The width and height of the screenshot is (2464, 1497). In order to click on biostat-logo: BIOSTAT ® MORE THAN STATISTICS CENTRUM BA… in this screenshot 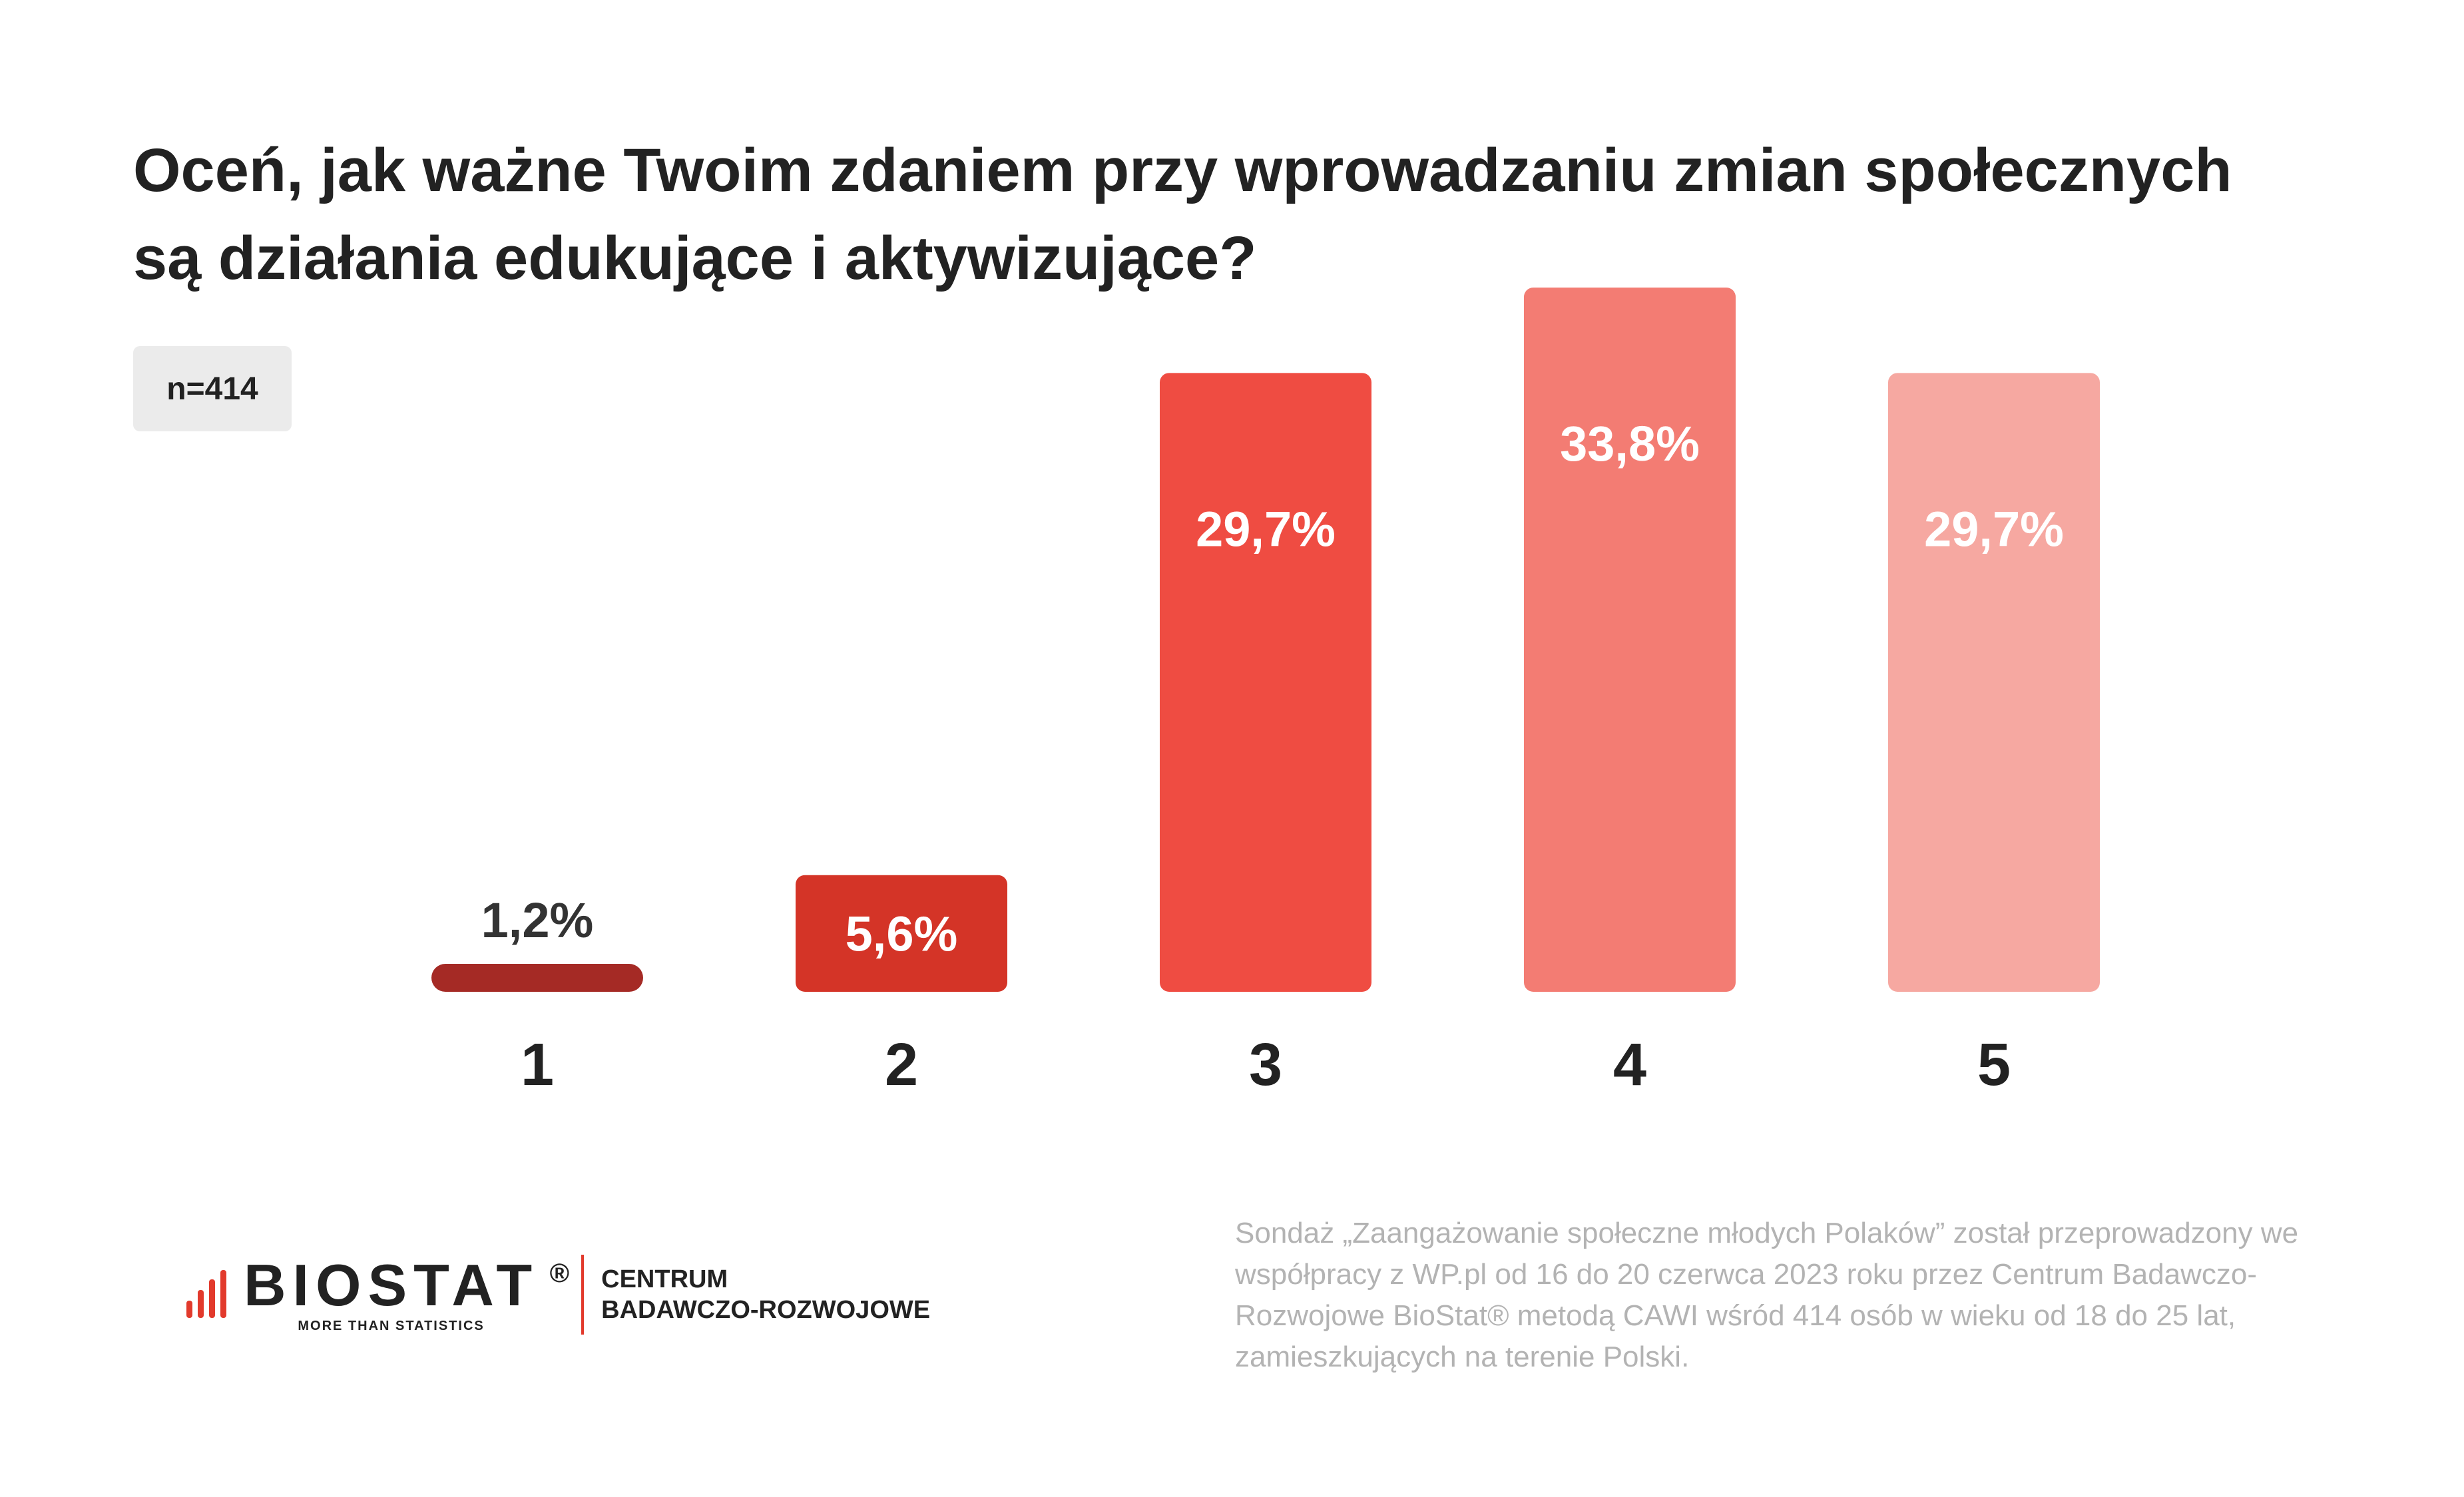, I will do `click(558, 1294)`.